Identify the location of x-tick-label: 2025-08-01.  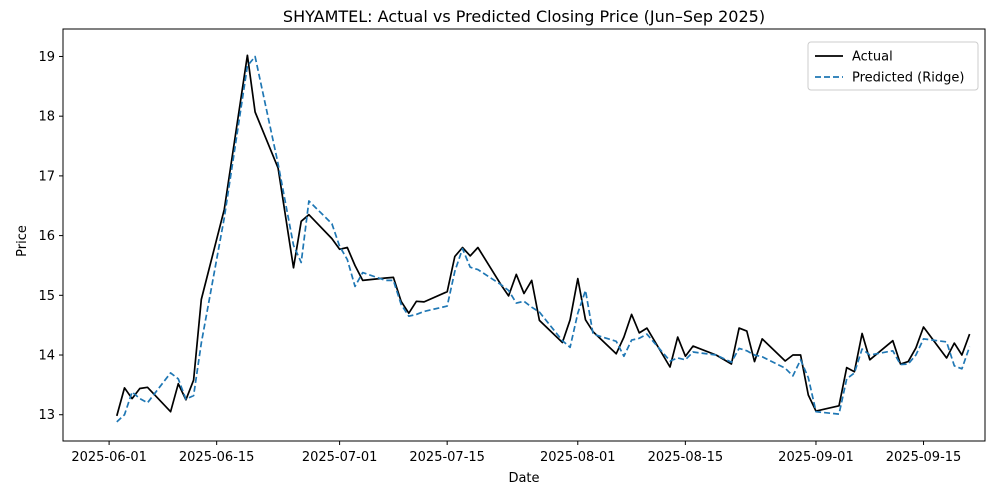
(578, 457).